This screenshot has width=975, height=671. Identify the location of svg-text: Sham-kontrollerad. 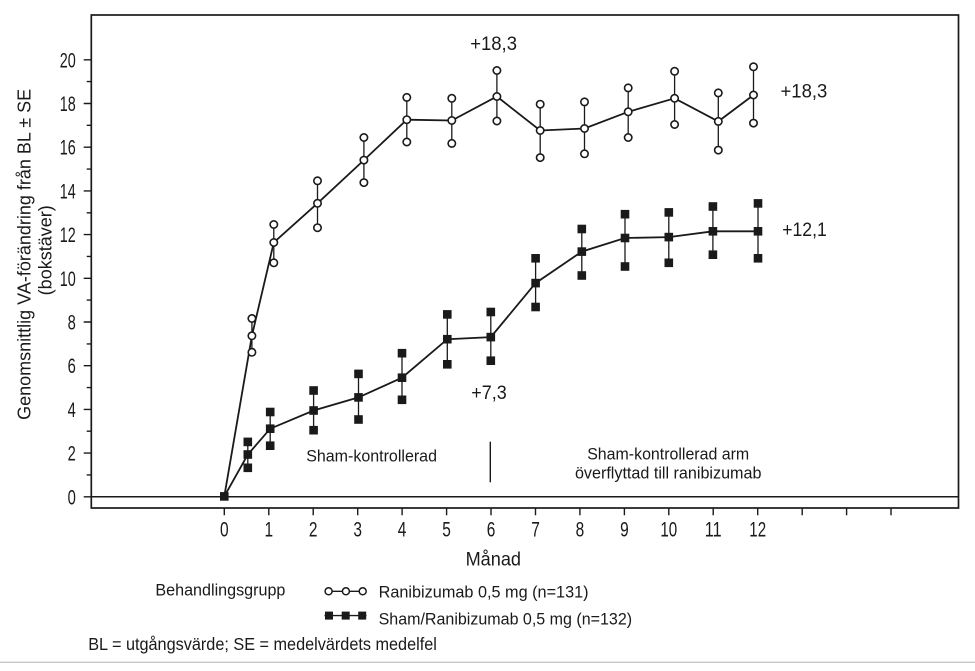
(371, 455).